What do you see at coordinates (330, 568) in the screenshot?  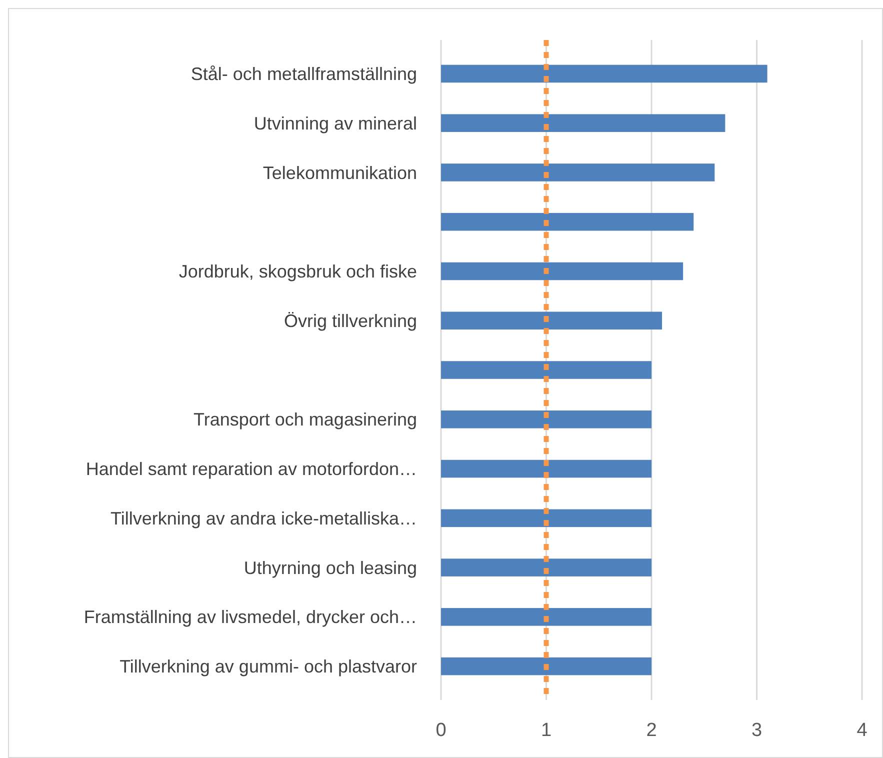 I see `y-tick-label: Uthyrning och leasing` at bounding box center [330, 568].